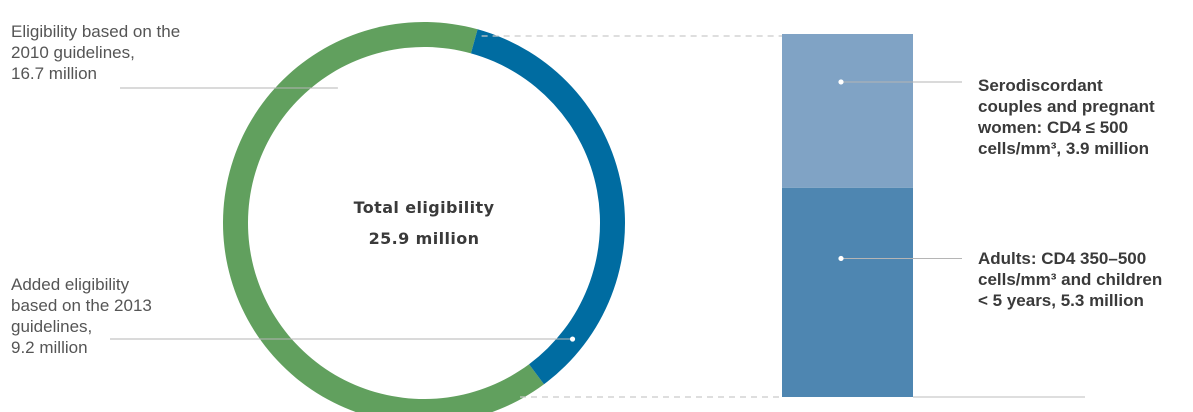  Describe the element at coordinates (572, 339) in the screenshot. I see `leader-dot-2013` at that location.